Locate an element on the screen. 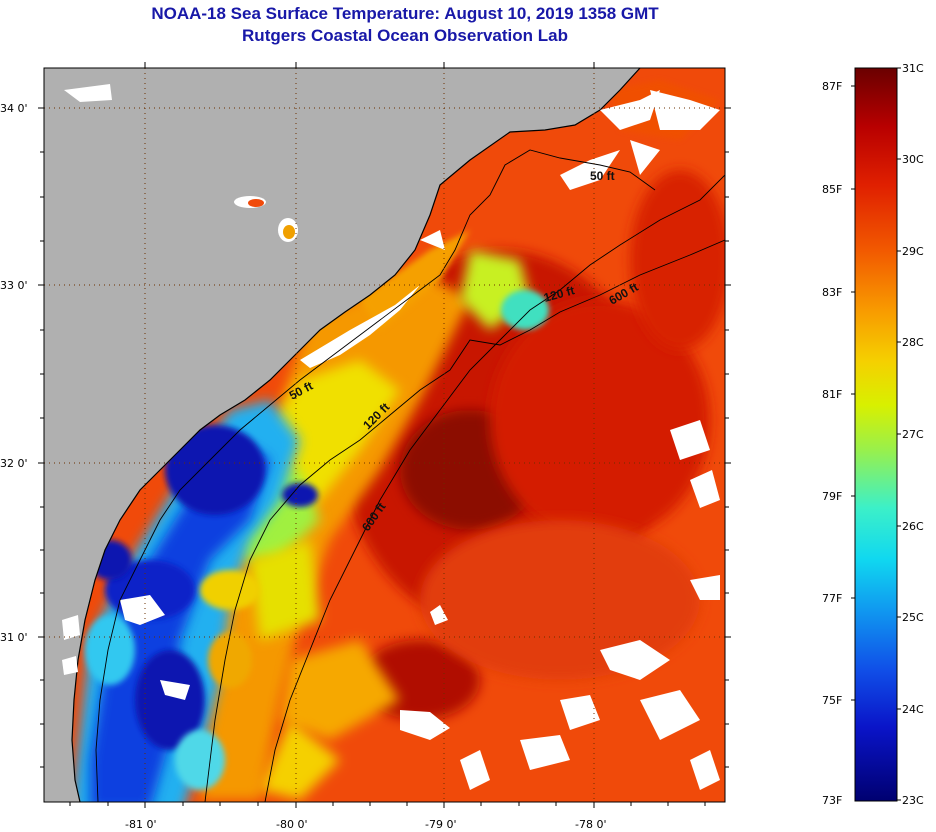 This screenshot has width=936, height=832. lat-label-32: 32 0' is located at coordinates (14, 463).